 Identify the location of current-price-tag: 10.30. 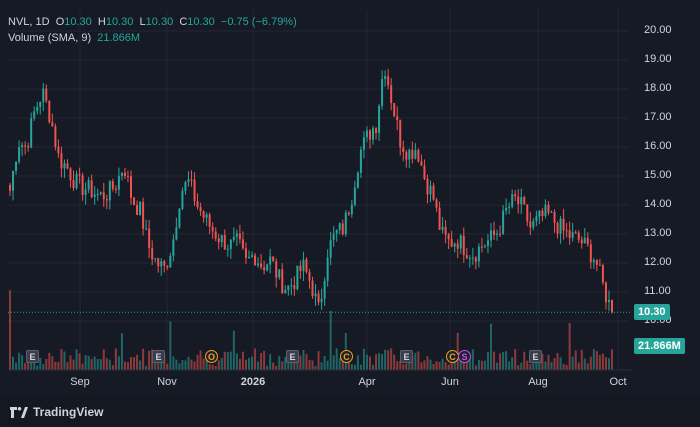
(652, 312).